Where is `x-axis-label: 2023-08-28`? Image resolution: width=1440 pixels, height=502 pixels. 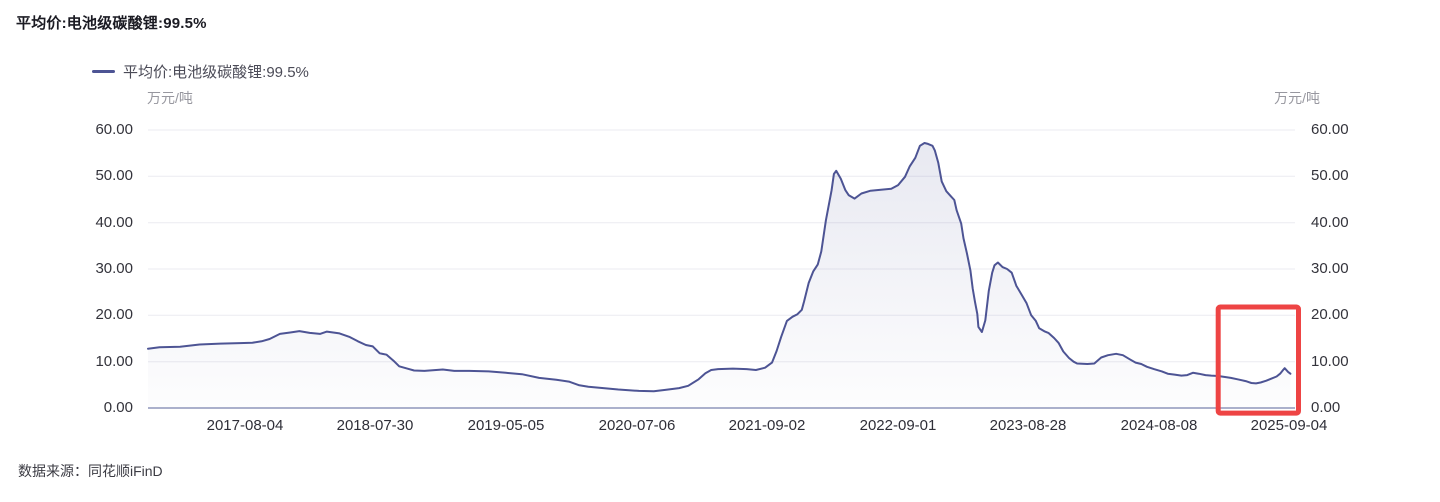 x-axis-label: 2023-08-28 is located at coordinates (1028, 425).